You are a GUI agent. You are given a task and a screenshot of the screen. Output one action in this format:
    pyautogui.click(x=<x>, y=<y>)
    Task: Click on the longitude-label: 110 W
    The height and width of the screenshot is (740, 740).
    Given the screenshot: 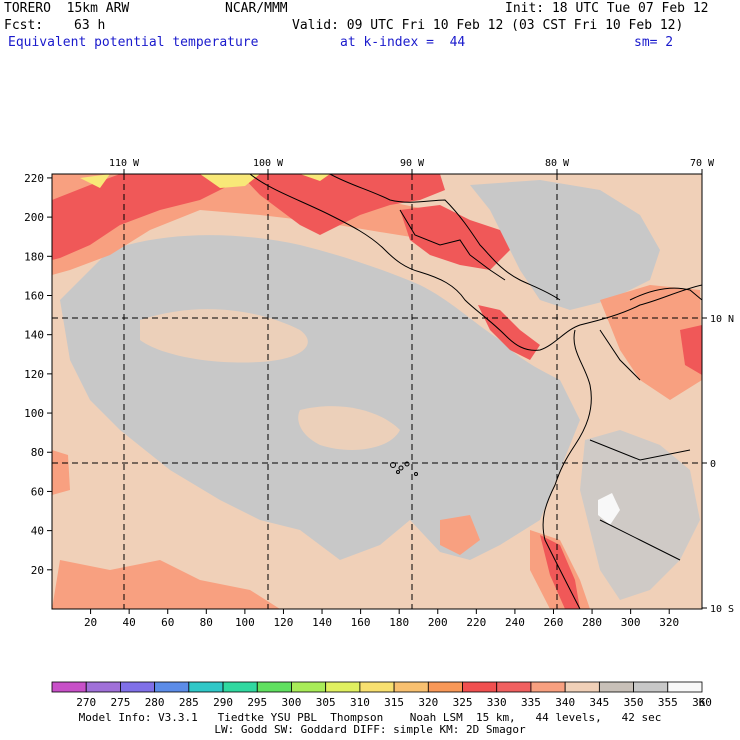 What is the action you would take?
    pyautogui.click(x=124, y=163)
    